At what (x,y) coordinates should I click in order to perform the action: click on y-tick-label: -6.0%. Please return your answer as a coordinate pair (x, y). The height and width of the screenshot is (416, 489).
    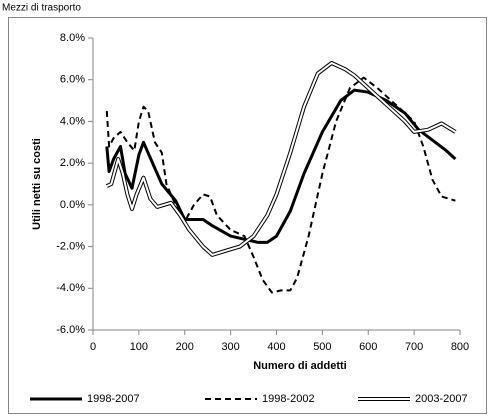
    Looking at the image, I should click on (70, 330).